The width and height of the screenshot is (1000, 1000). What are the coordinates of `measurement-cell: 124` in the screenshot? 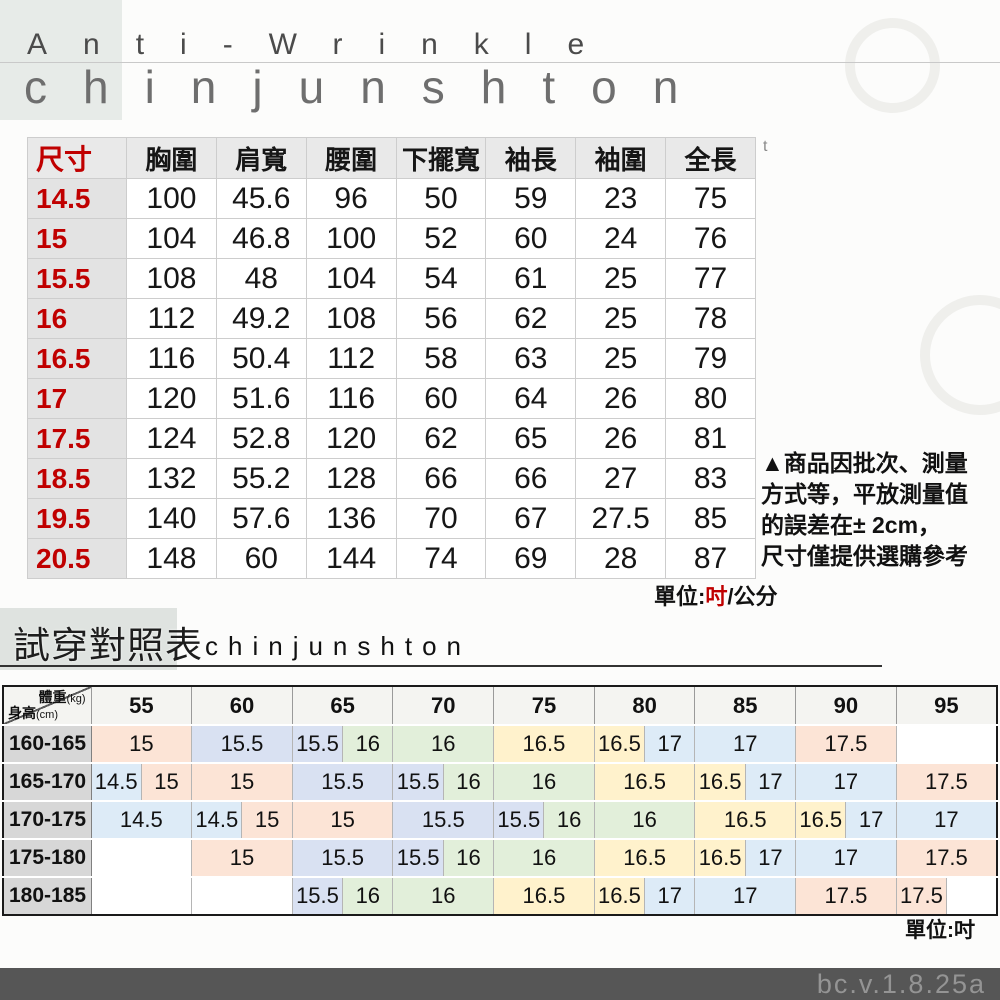 It's located at (171, 438).